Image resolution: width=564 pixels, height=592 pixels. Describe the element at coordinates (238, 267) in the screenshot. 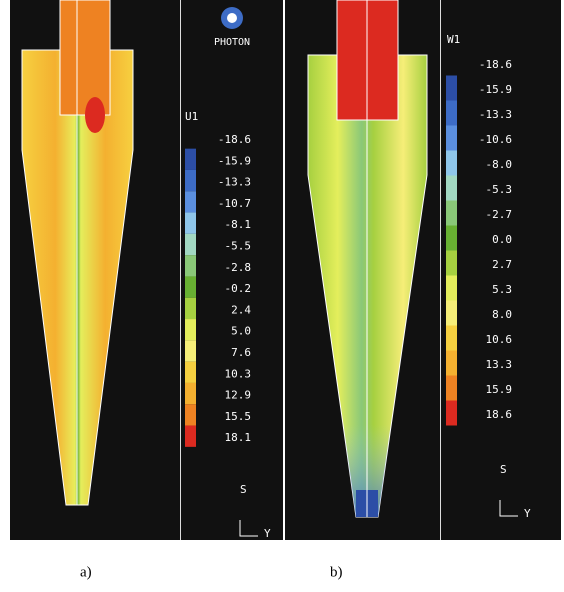

I see `legend-label: -2.8` at that location.